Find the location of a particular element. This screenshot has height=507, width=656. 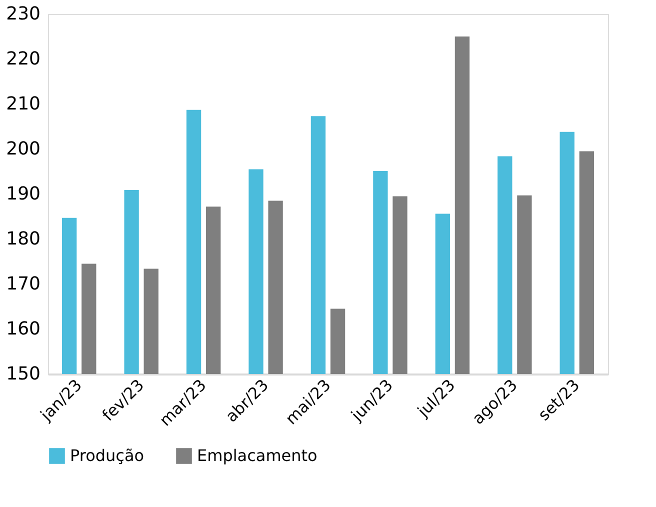

y-tick-label: 200 is located at coordinates (23, 149).